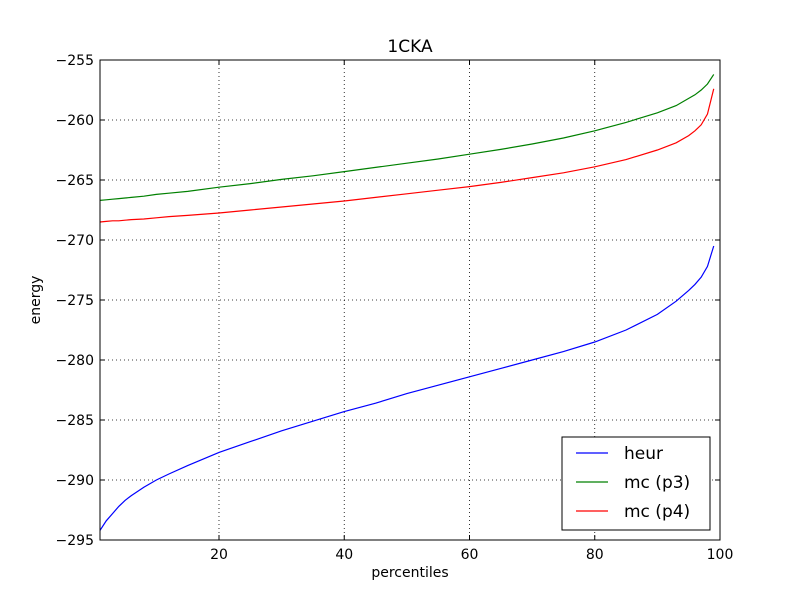 Image resolution: width=800 pixels, height=600 pixels. What do you see at coordinates (75, 301) in the screenshot?
I see `y-tick-label: −275` at bounding box center [75, 301].